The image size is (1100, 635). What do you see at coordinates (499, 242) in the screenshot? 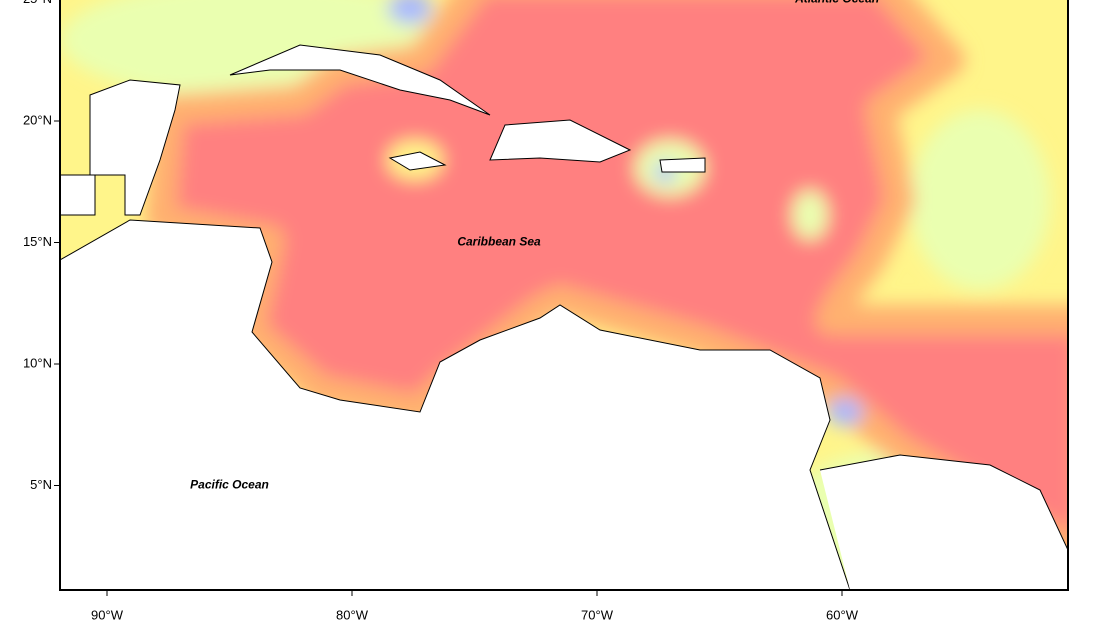
I see `place-label: Caribbean Sea` at bounding box center [499, 242].